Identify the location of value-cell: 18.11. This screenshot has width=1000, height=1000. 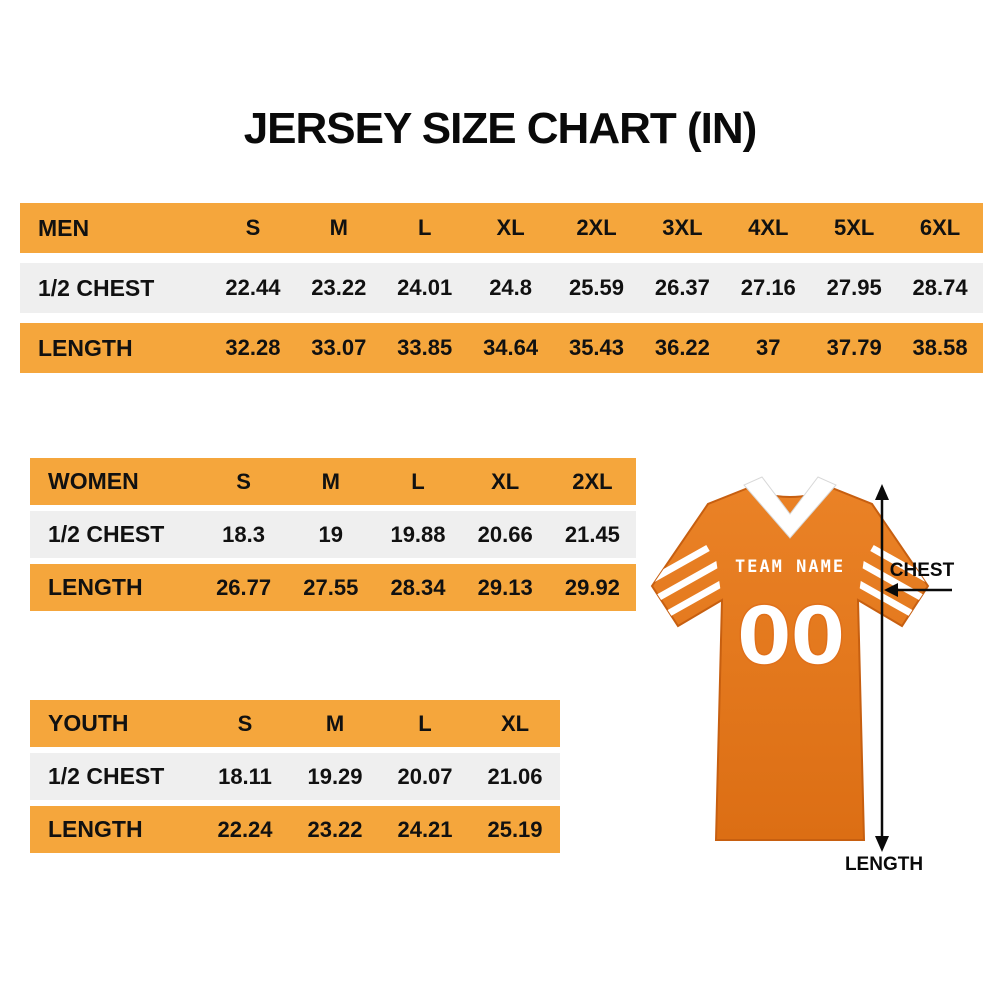
(245, 776).